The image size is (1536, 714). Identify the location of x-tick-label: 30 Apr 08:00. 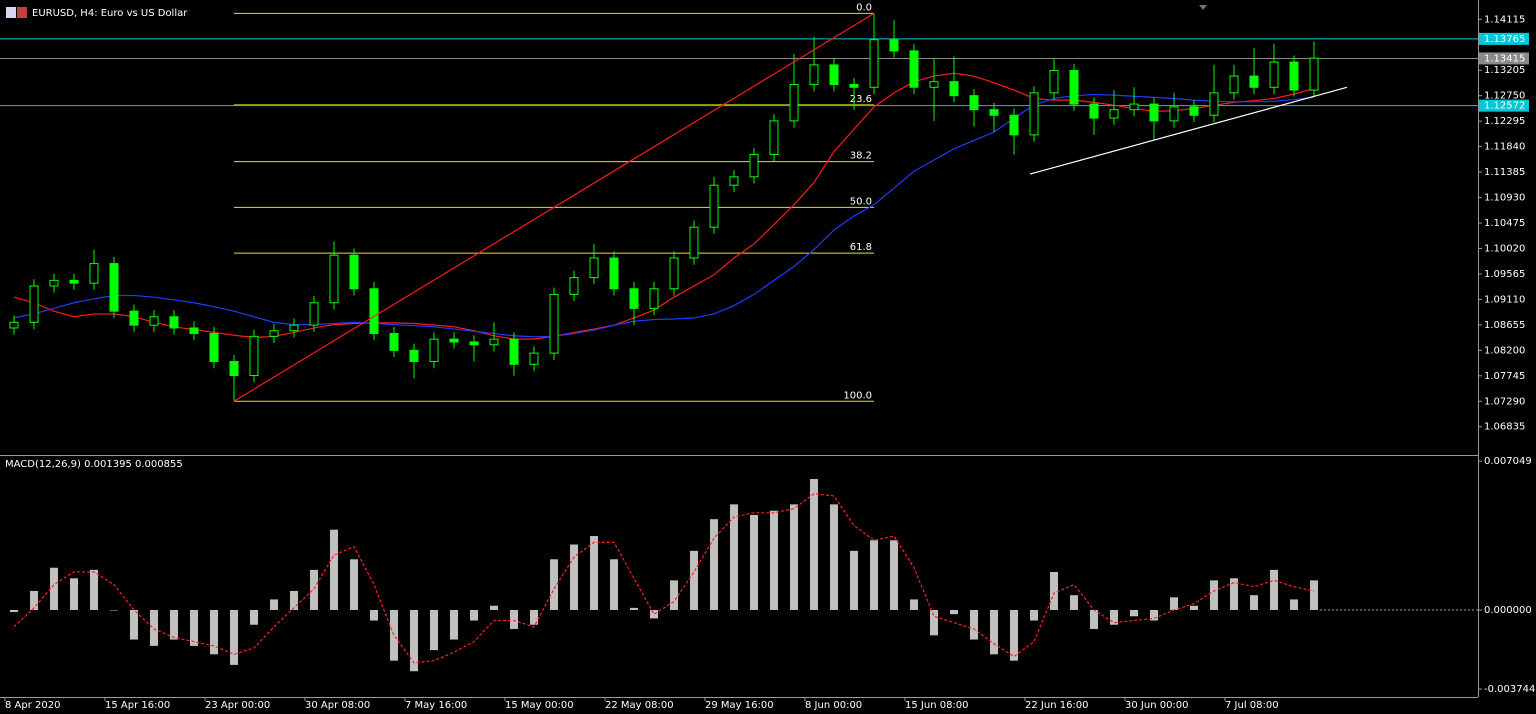
(337, 705).